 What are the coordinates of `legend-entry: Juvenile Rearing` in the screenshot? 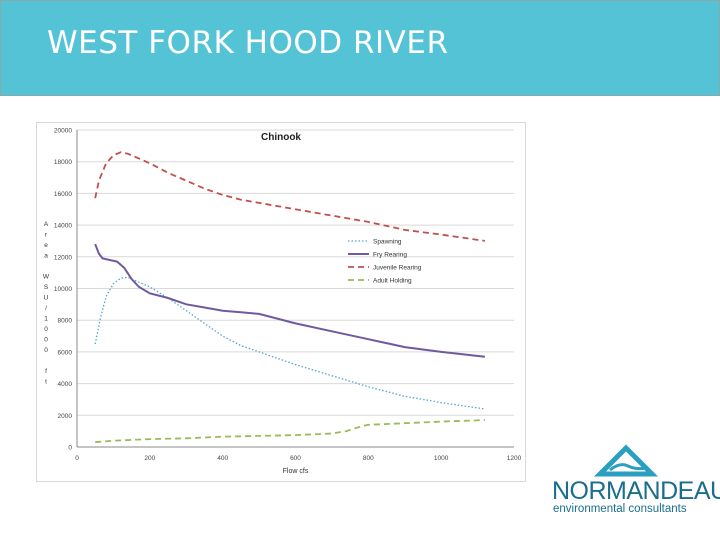 It's located at (397, 268).